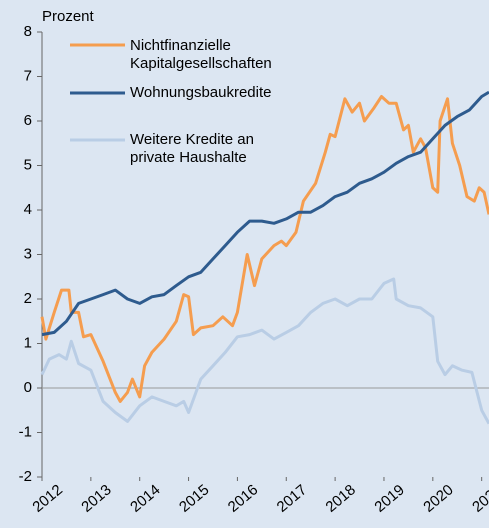 This screenshot has width=489, height=528. What do you see at coordinates (28, 387) in the screenshot?
I see `y-tick-label: 0` at bounding box center [28, 387].